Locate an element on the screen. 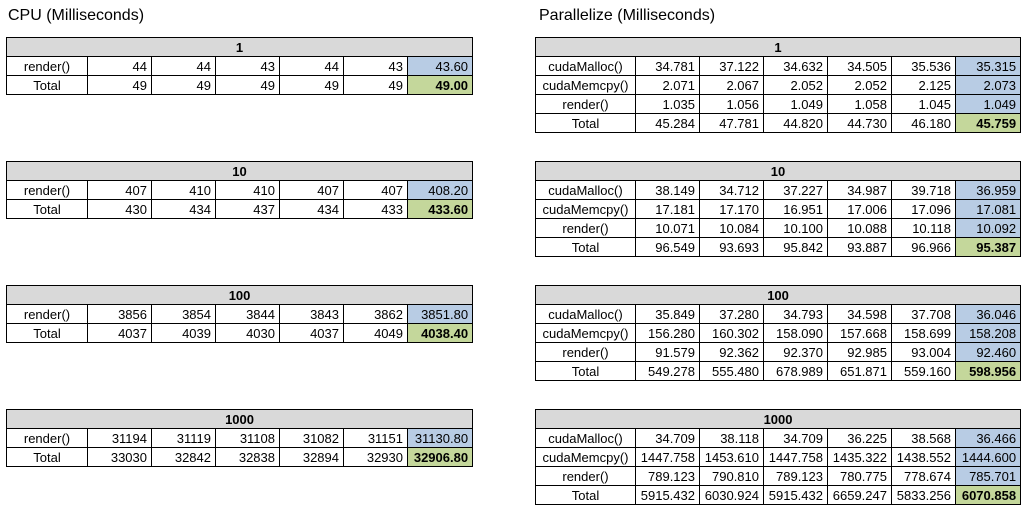 The width and height of the screenshot is (1026, 518). value-cell: 37.122 is located at coordinates (731, 66).